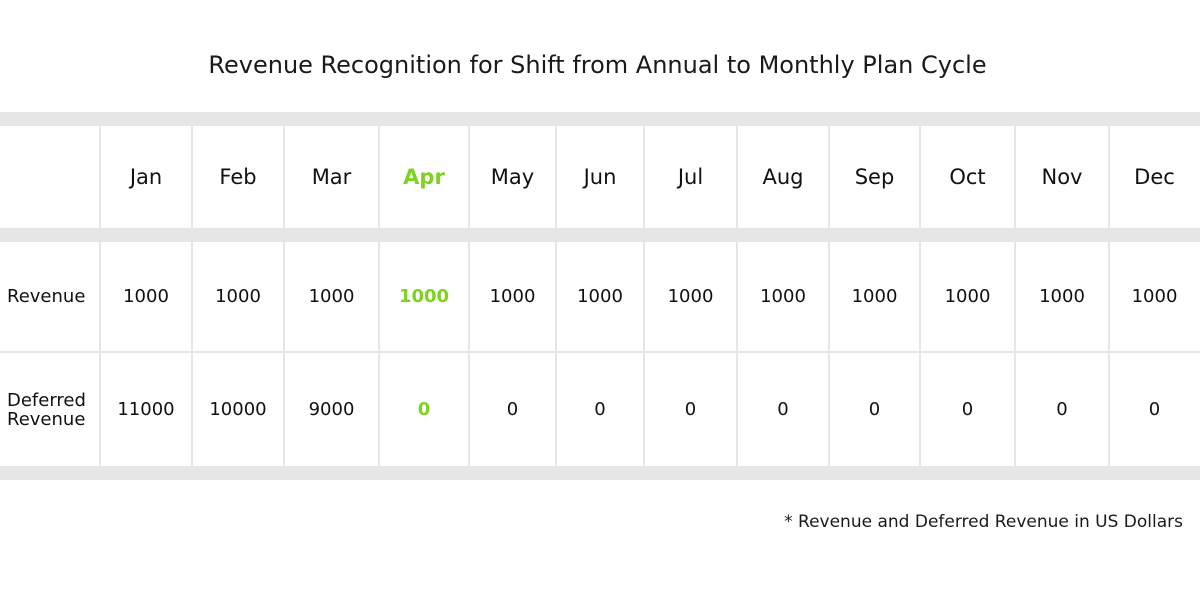 Image resolution: width=1200 pixels, height=594 pixels. I want to click on table-bottom-band, so click(600, 473).